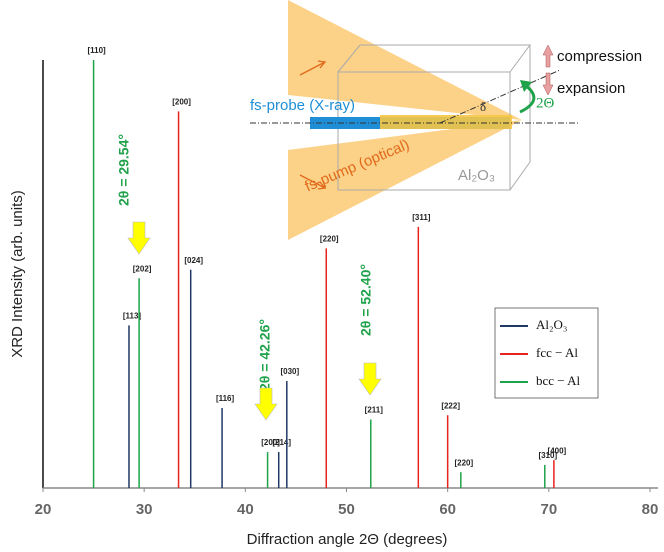 This screenshot has width=664, height=552. What do you see at coordinates (557, 450) in the screenshot?
I see `peak-label: [400]` at bounding box center [557, 450].